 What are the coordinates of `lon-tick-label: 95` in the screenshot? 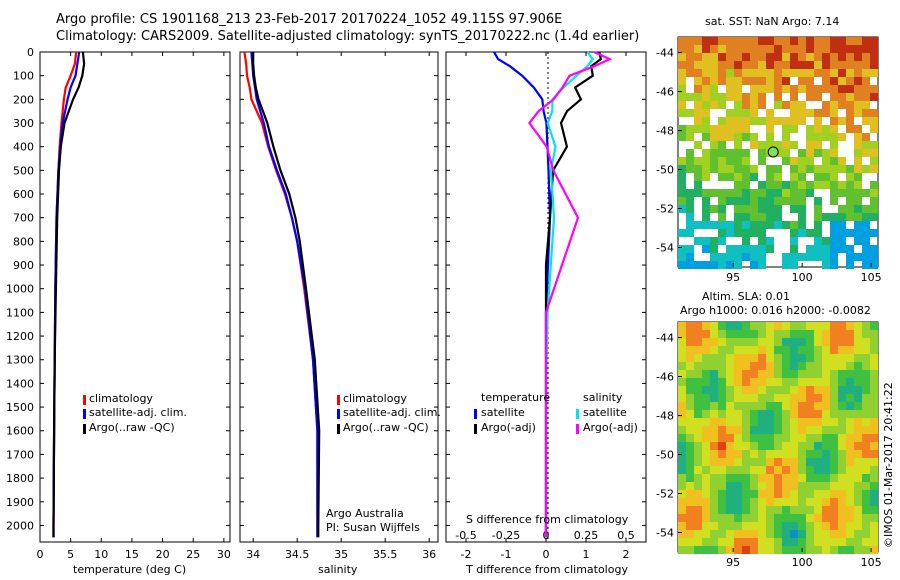 It's located at (733, 562).